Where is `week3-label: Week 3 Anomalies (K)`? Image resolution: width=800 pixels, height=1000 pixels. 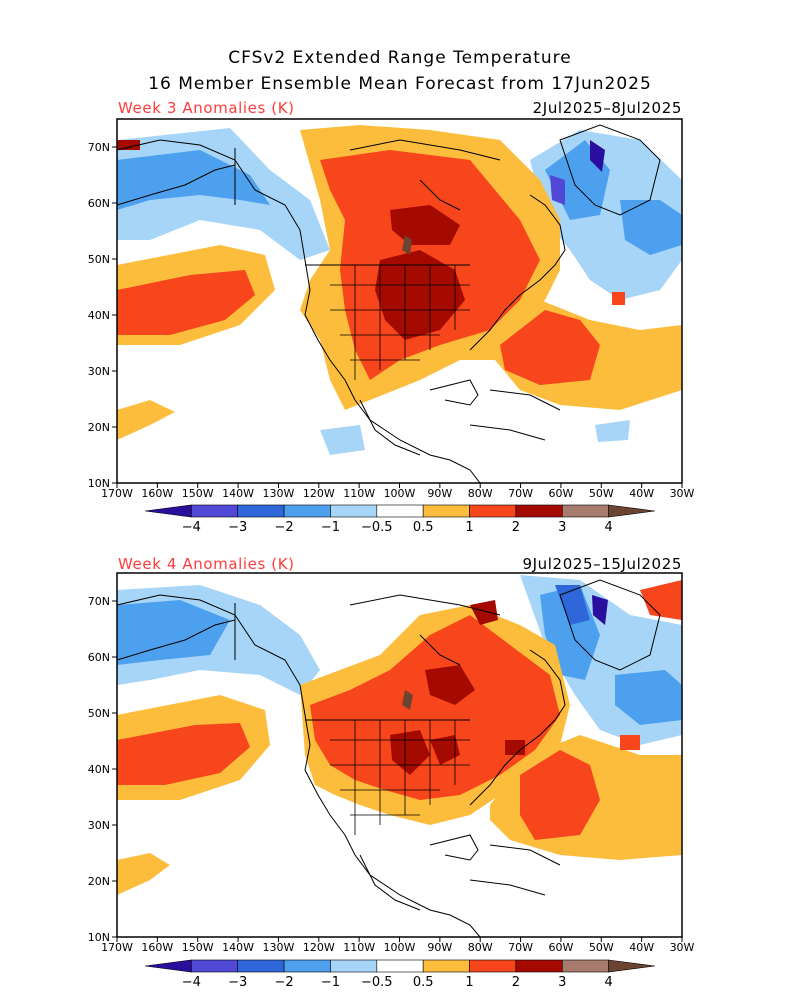
week3-label: Week 3 Anomalies (K) is located at coordinates (206, 108).